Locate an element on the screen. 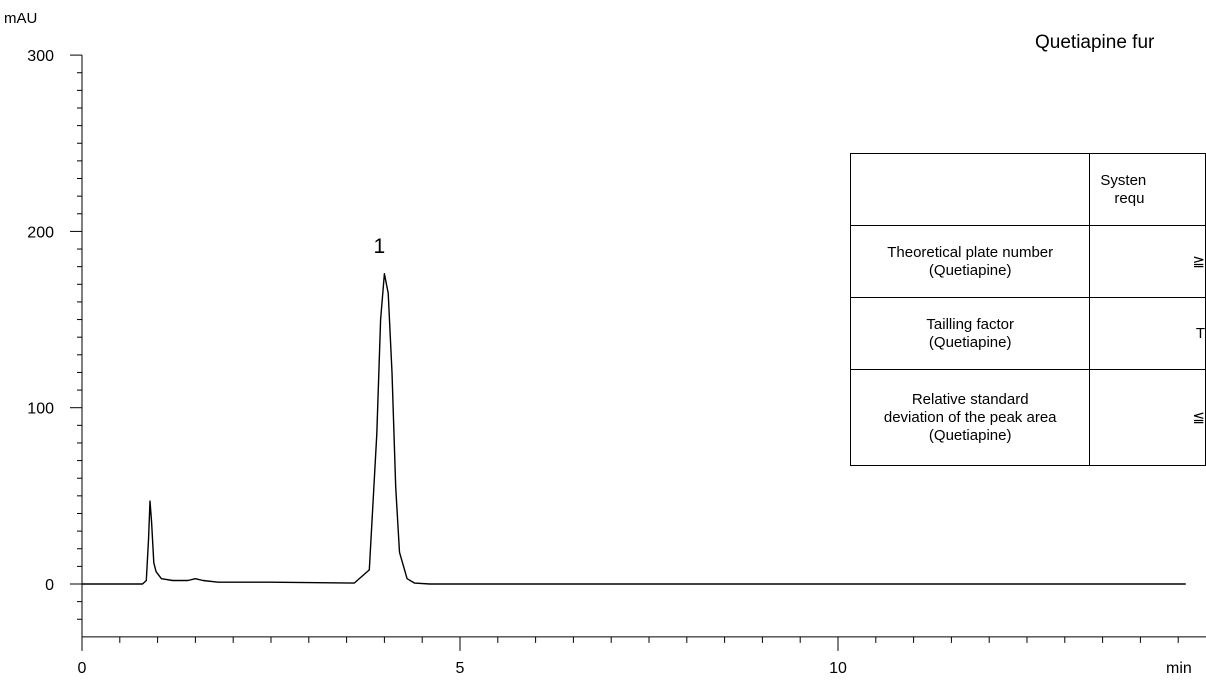  x-tick-label: 0 is located at coordinates (82, 668).